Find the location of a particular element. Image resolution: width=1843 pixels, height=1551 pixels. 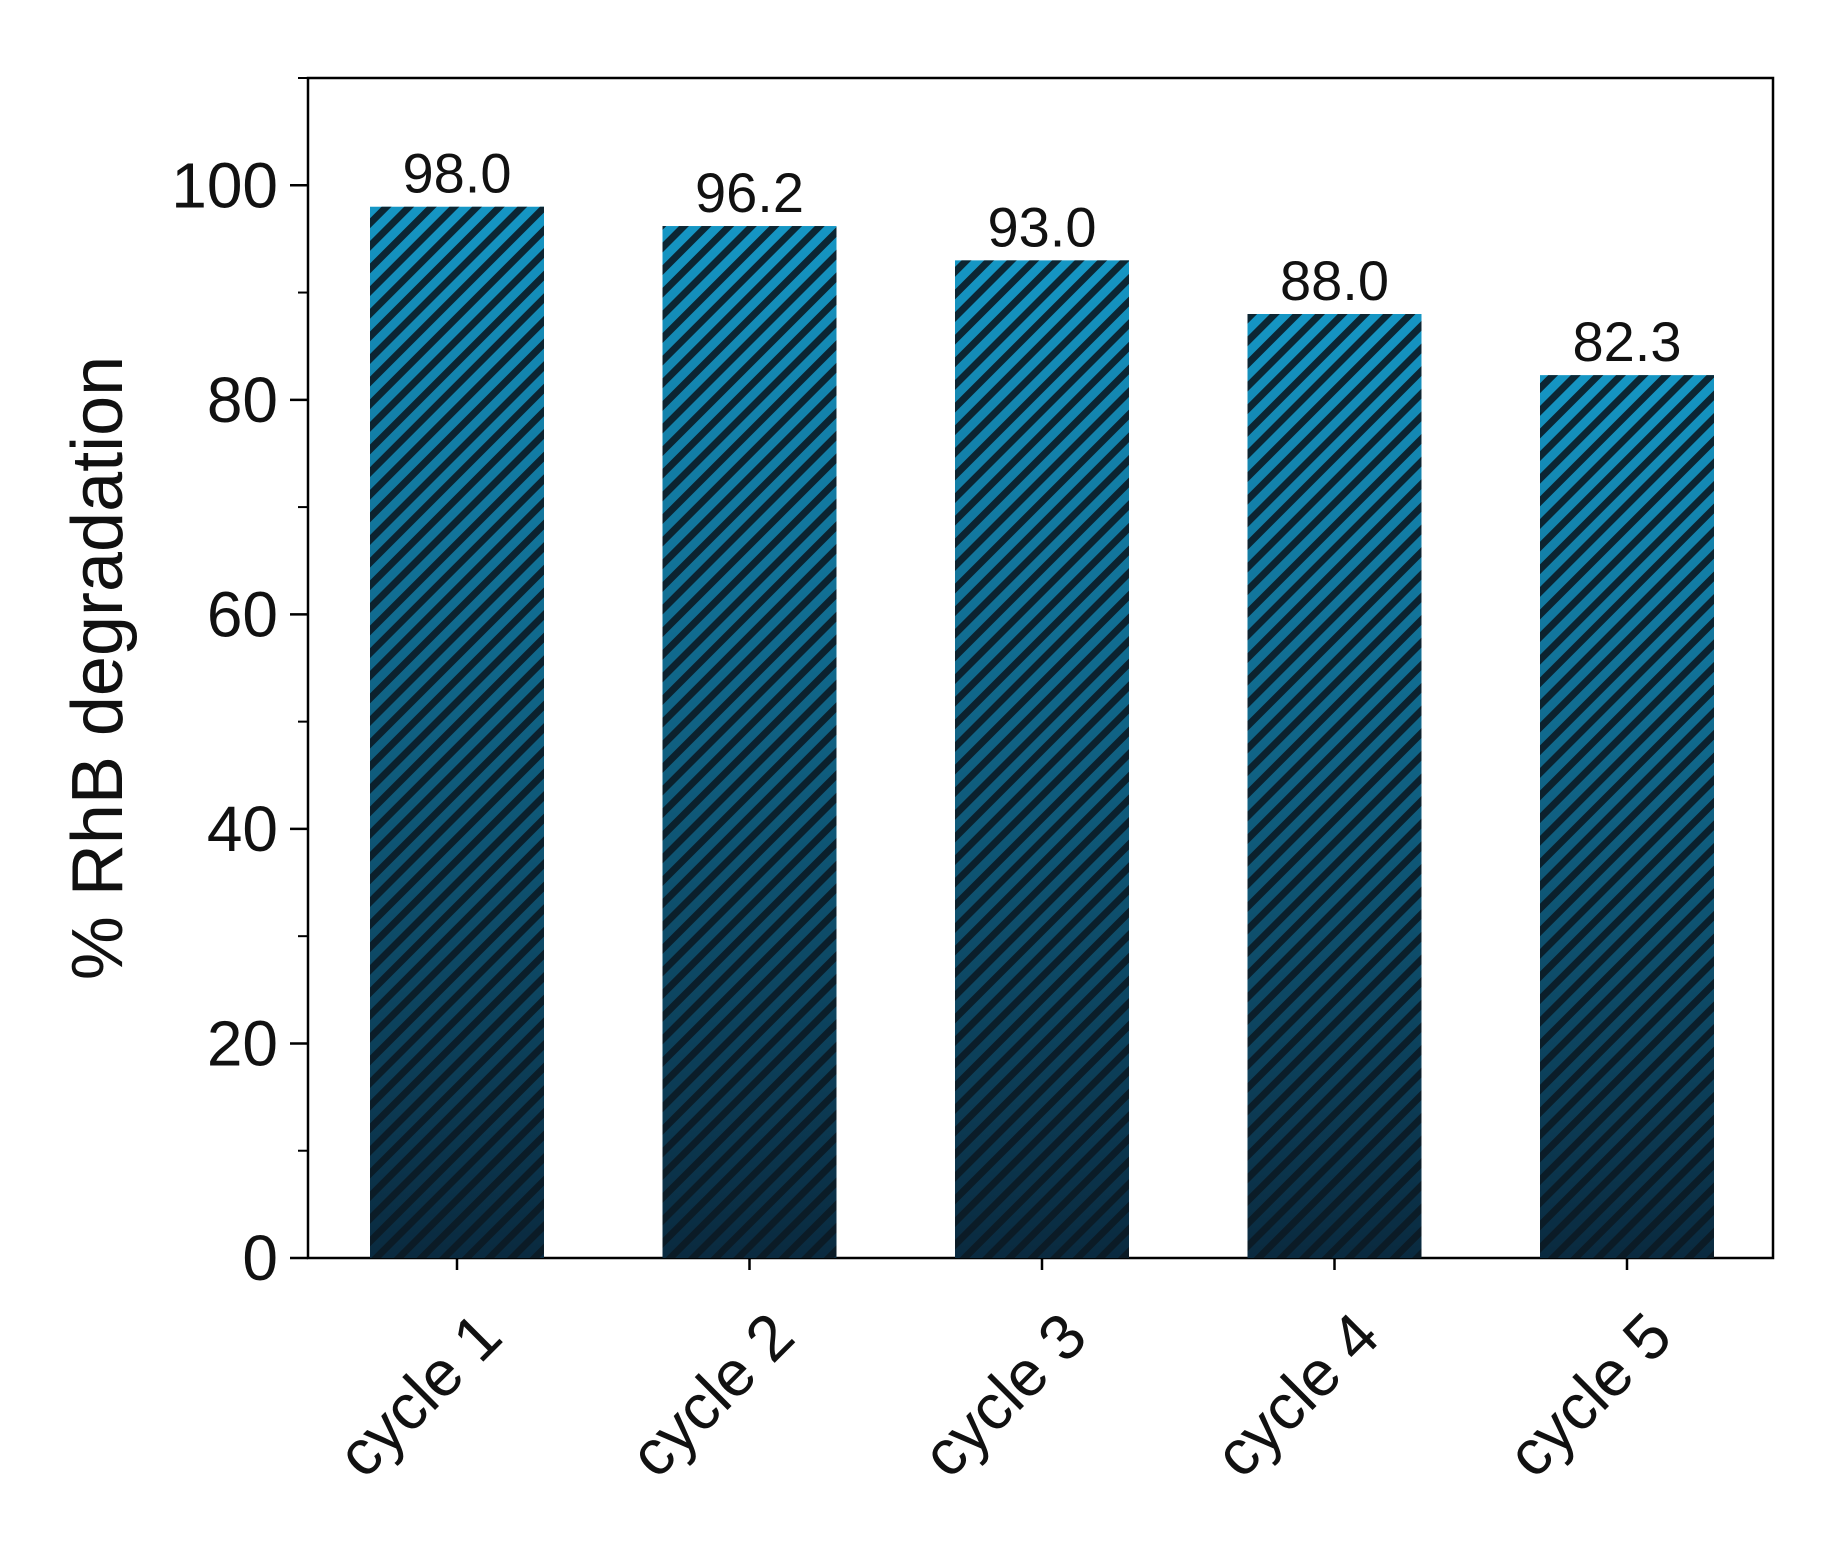

bar-value-label-3: 93.0 is located at coordinates (1042, 226).